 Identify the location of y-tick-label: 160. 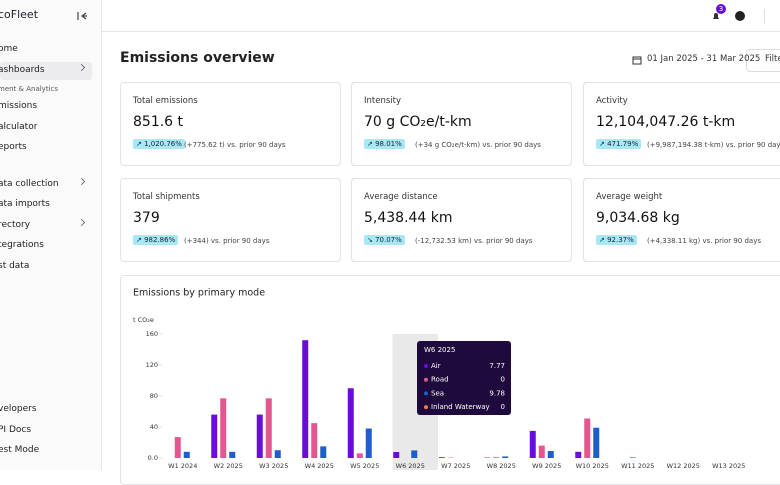
(152, 334).